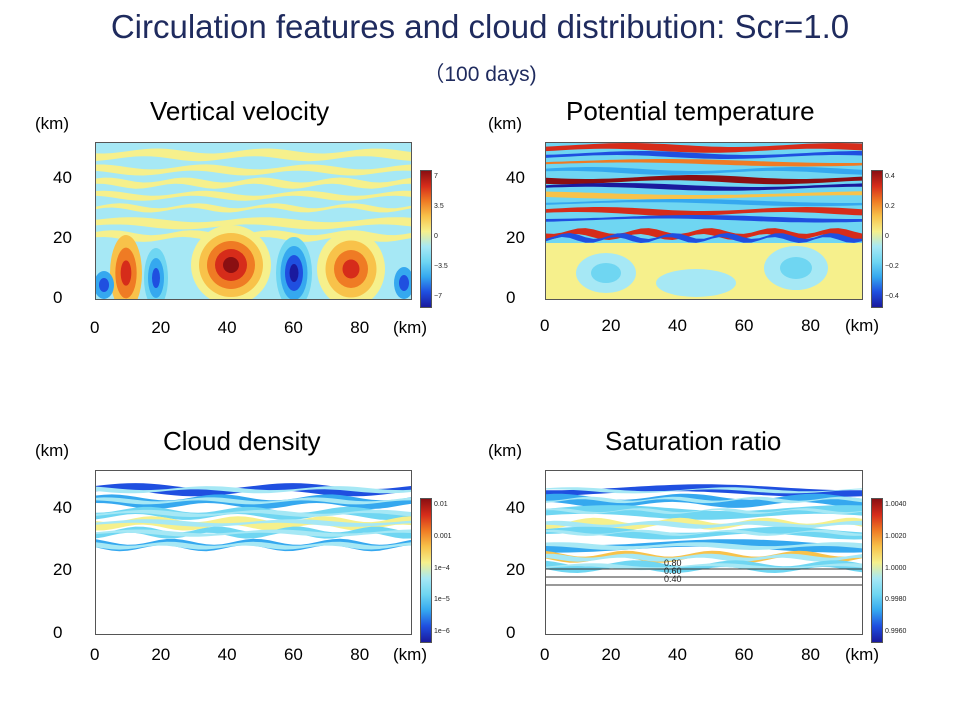 This screenshot has width=960, height=720. I want to click on colorbar-tick-label: 0, so click(436, 236).